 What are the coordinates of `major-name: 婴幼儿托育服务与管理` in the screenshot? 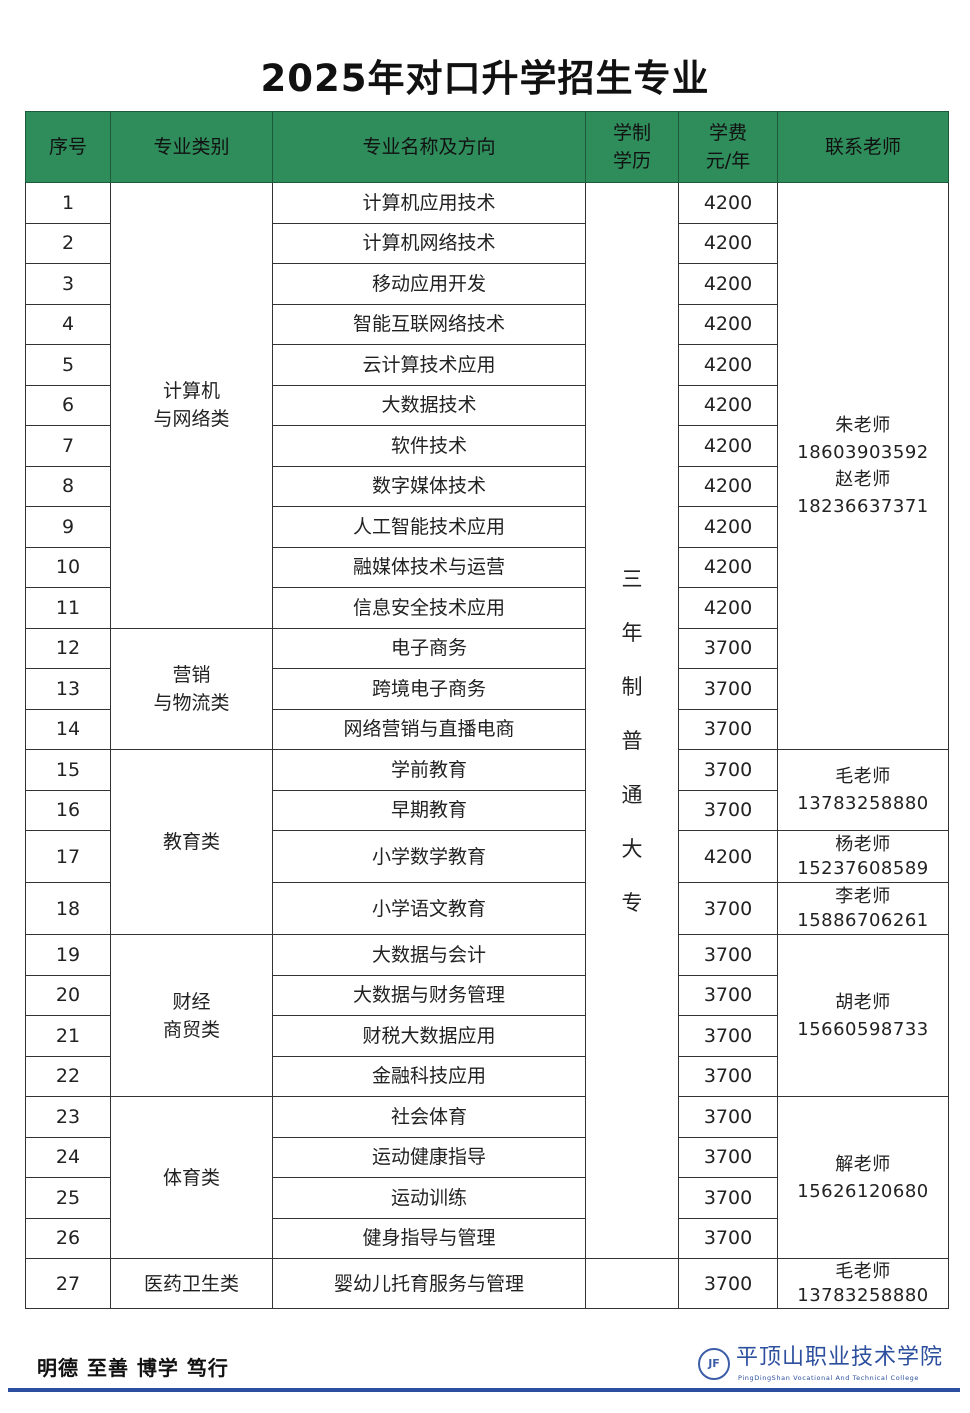 It's located at (429, 1283).